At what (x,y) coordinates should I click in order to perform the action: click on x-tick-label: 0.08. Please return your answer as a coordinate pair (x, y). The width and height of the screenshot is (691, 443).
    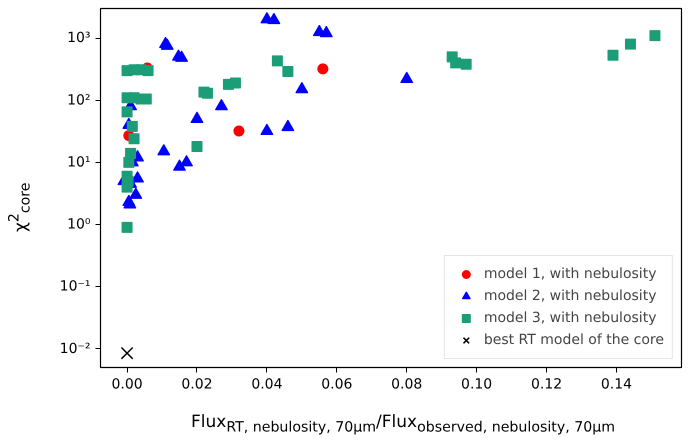
    Looking at the image, I should click on (406, 384).